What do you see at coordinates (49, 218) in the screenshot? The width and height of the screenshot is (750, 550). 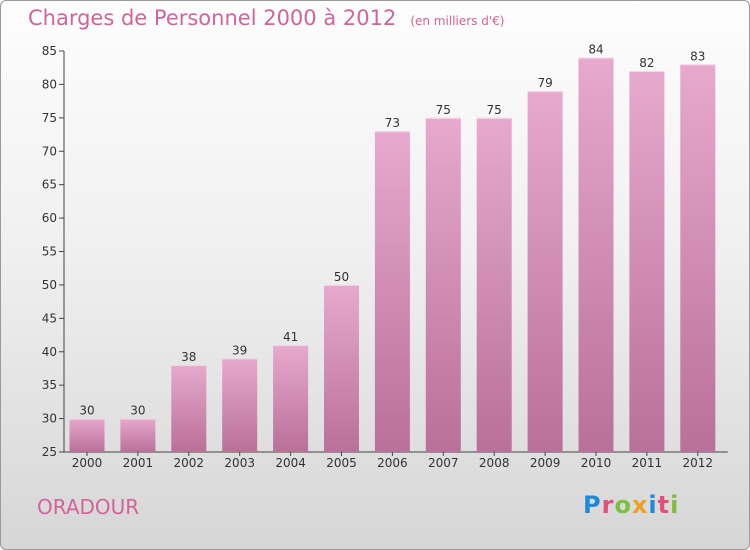 I see `y-tick-label: 60` at bounding box center [49, 218].